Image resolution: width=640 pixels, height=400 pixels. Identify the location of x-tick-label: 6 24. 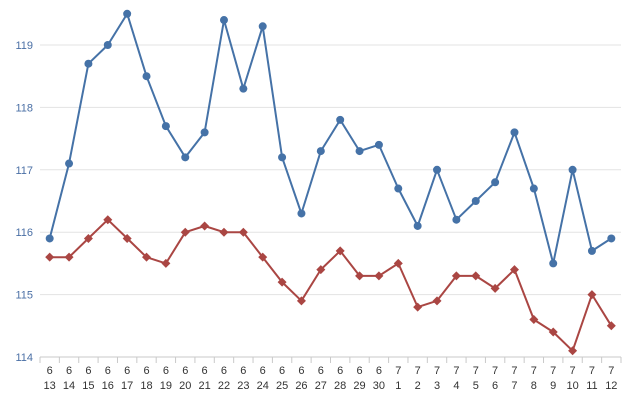
(263, 378).